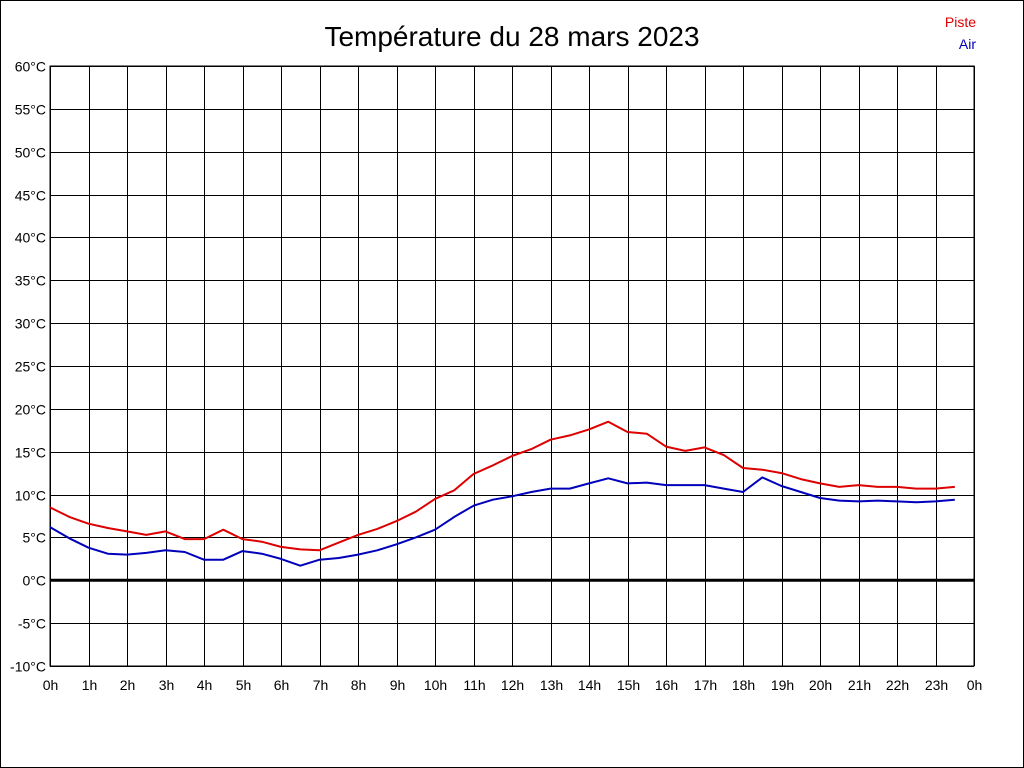 This screenshot has width=1024, height=768. I want to click on x-tick-label: 2h, so click(128, 685).